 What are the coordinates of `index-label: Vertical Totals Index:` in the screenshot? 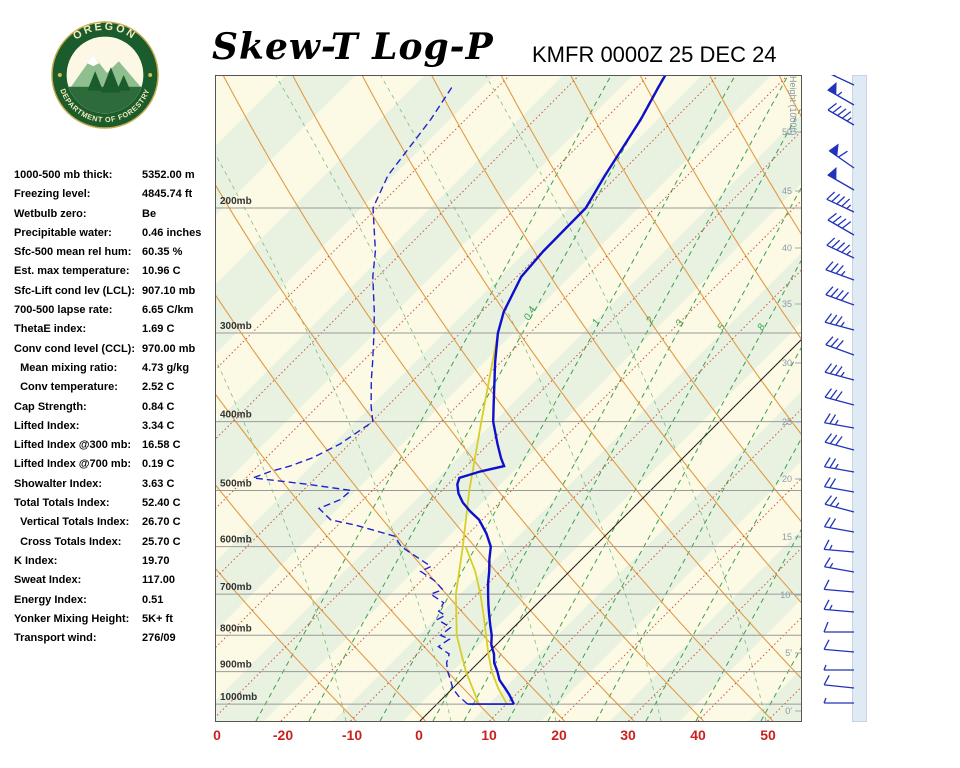 It's located at (72, 522).